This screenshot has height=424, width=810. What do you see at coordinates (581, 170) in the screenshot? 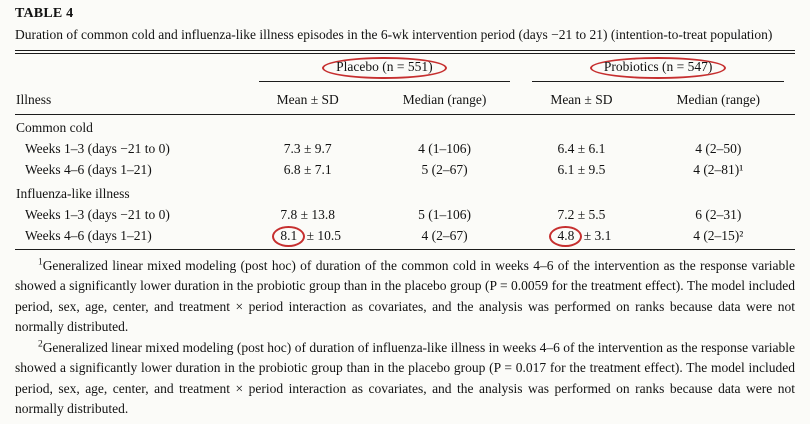
I see `probiotics-mean-value: 6.1 ± 9.5` at bounding box center [581, 170].